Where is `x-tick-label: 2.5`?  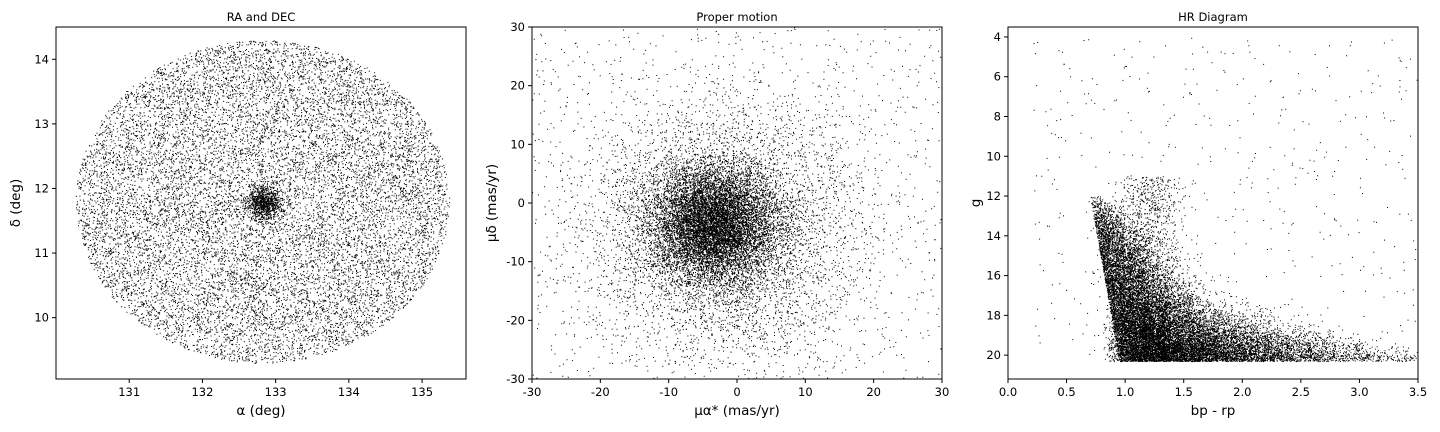
x-tick-label: 2.5 is located at coordinates (1301, 392).